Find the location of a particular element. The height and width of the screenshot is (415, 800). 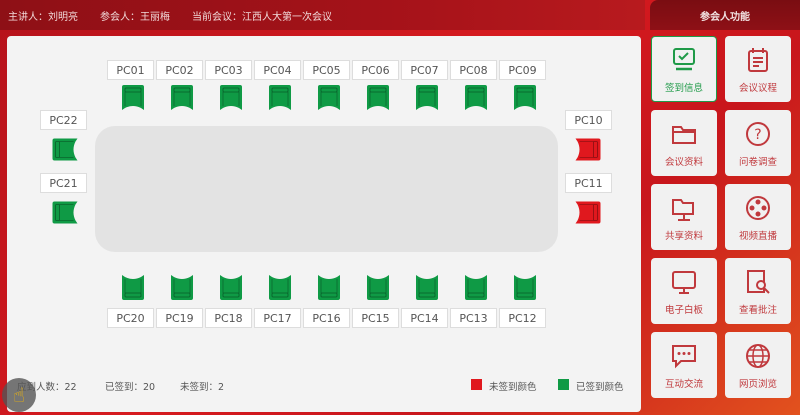

seat-pc18-signed is located at coordinates (231, 287).